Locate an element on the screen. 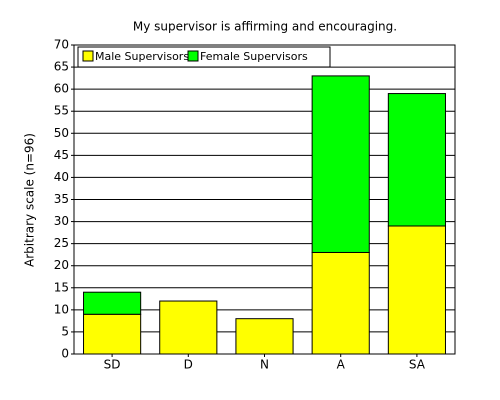 The image size is (500, 400). y-tick-label: 5 is located at coordinates (65, 331).